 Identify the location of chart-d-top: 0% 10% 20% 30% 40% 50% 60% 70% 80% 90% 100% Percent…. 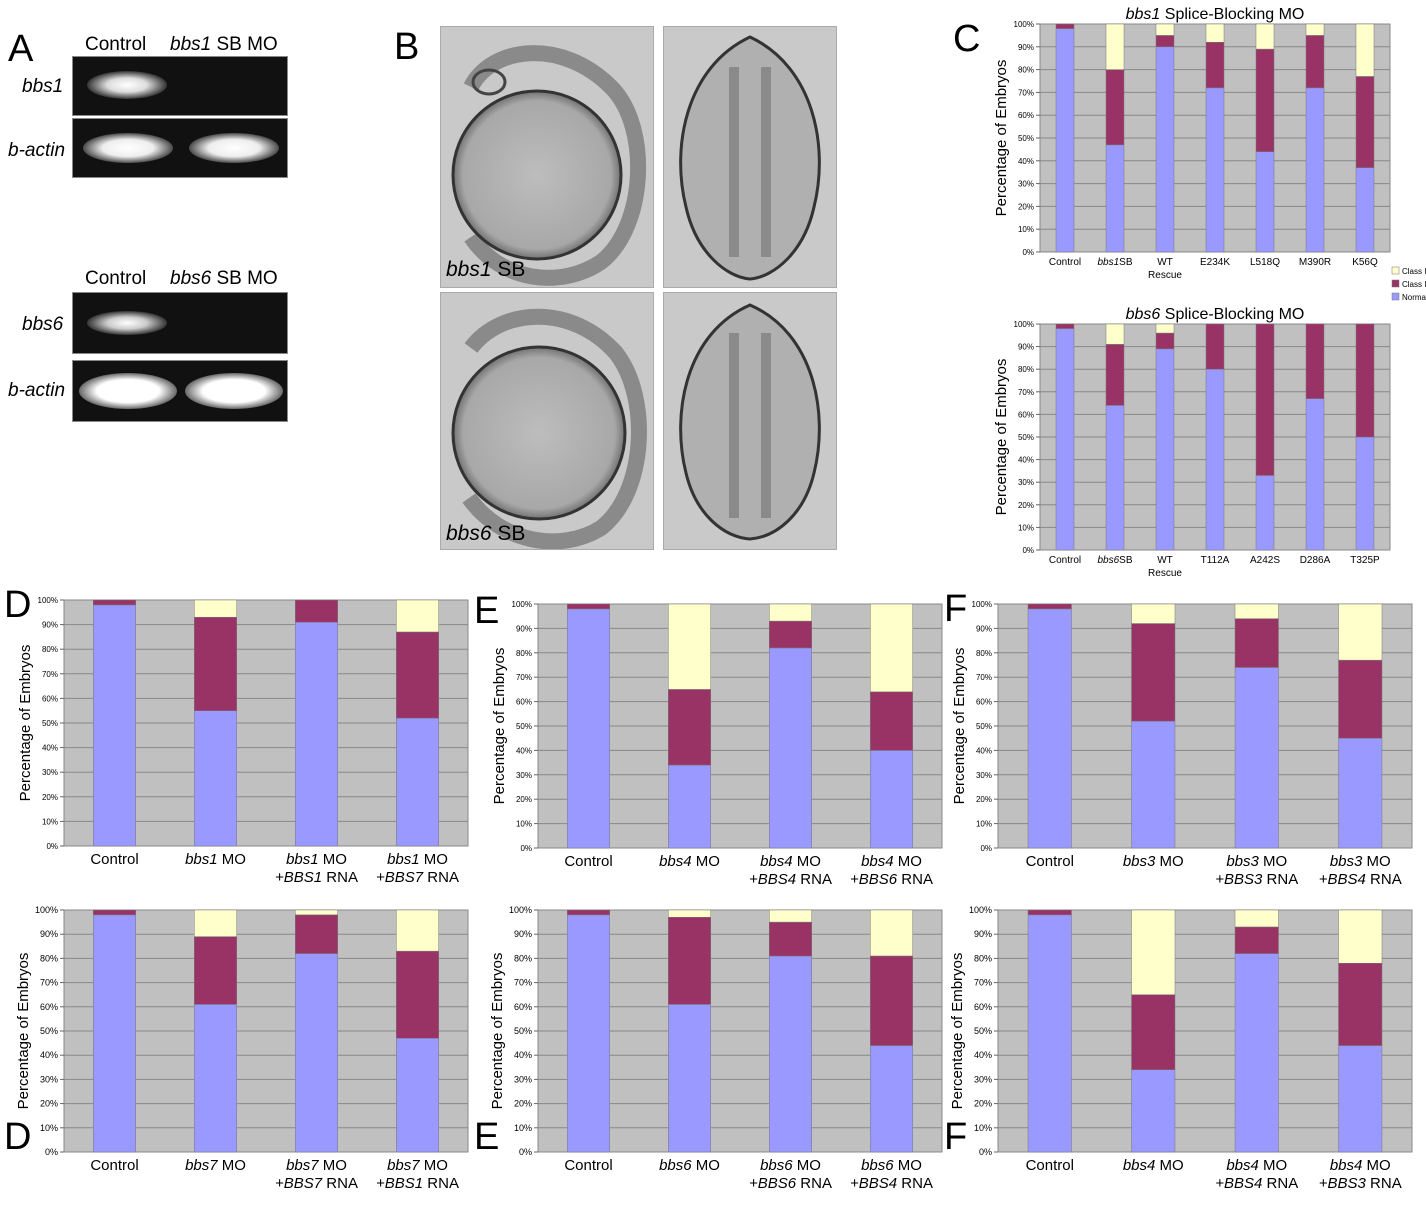
(243, 741).